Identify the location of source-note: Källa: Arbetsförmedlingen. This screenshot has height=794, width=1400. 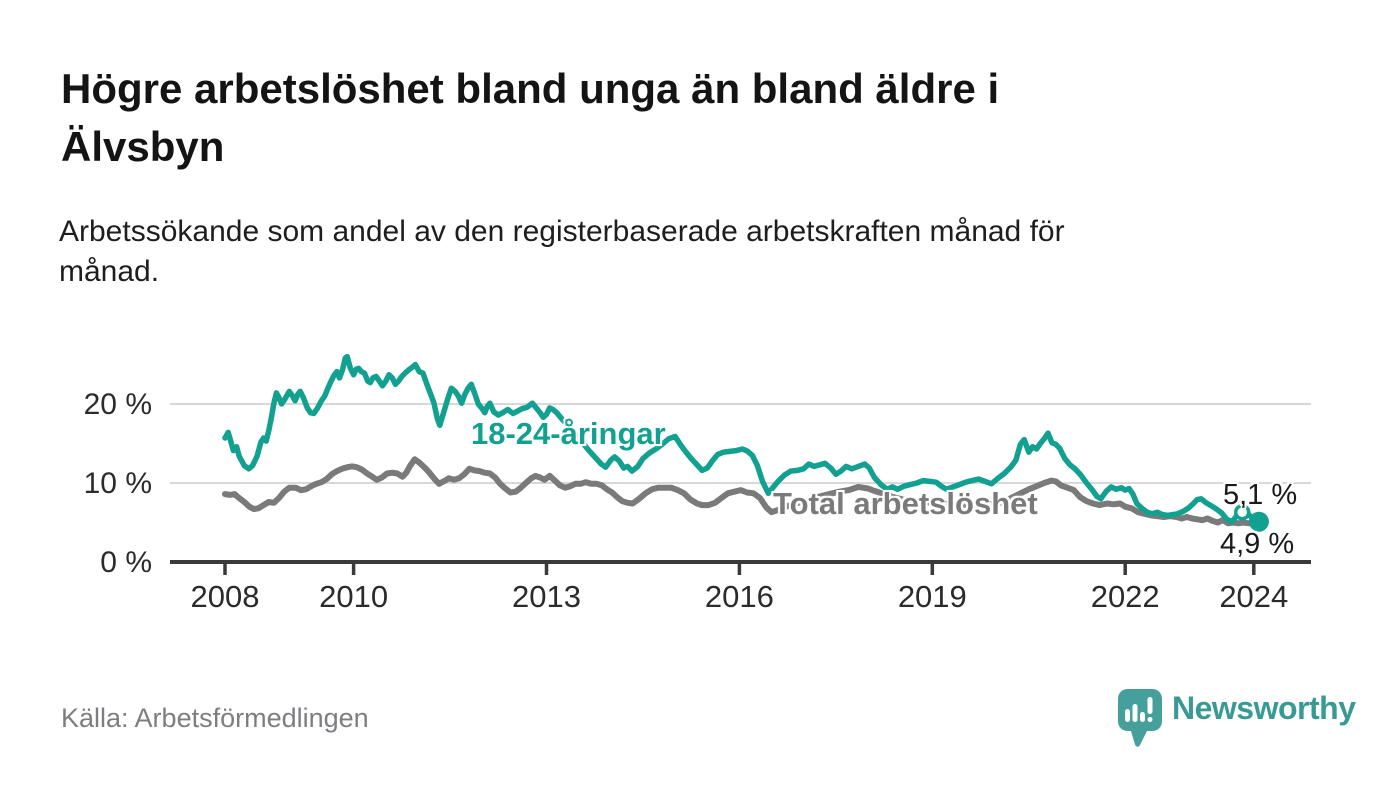
(215, 718).